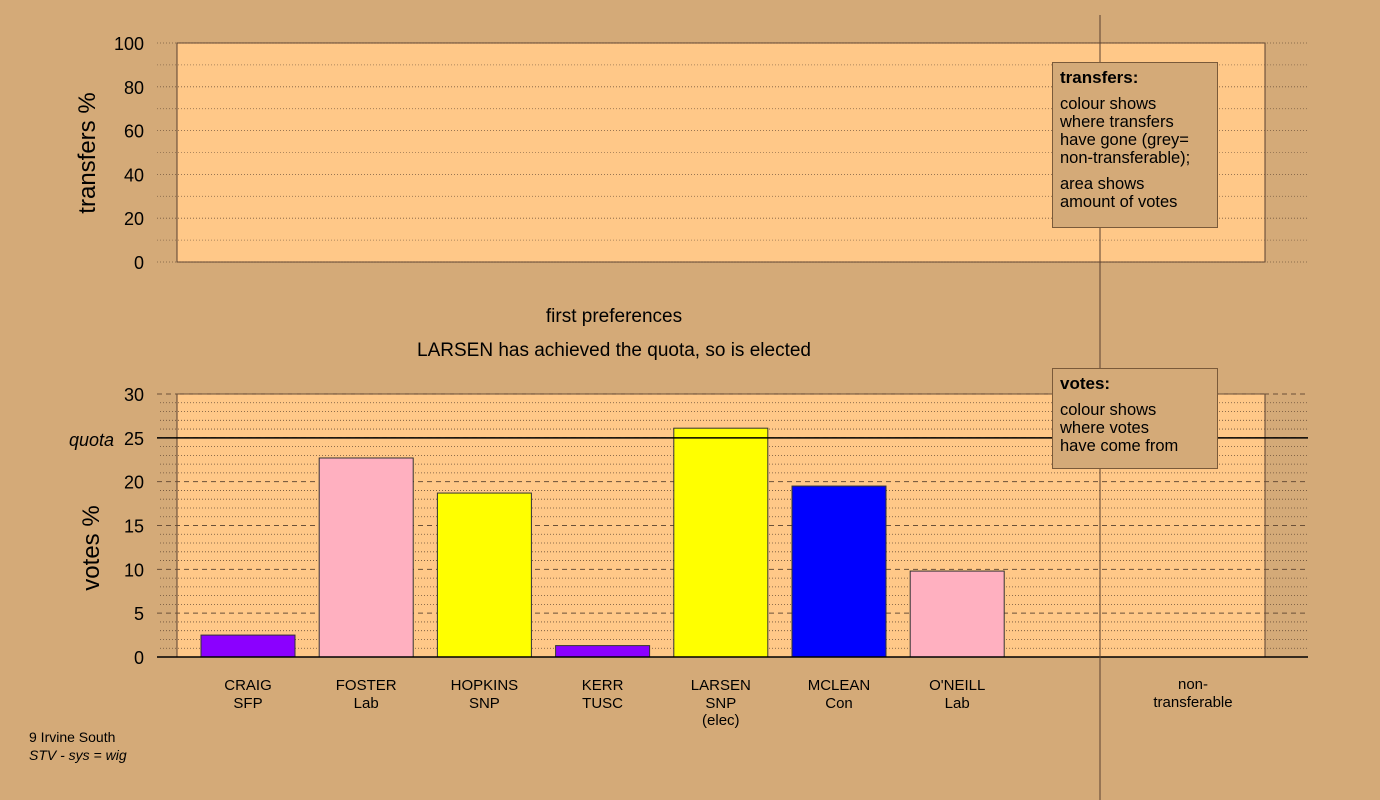 The height and width of the screenshot is (800, 1380). What do you see at coordinates (1119, 202) in the screenshot?
I see `legend-line: amount of votes` at bounding box center [1119, 202].